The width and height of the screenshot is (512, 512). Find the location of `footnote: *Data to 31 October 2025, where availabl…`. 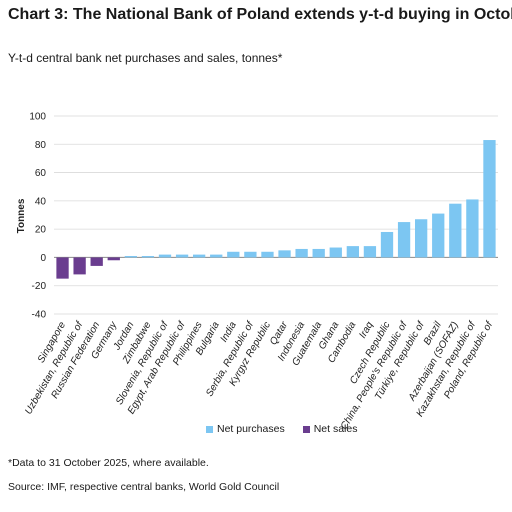

footnote: *Data to 31 October 2025, where availabl… is located at coordinates (108, 463).